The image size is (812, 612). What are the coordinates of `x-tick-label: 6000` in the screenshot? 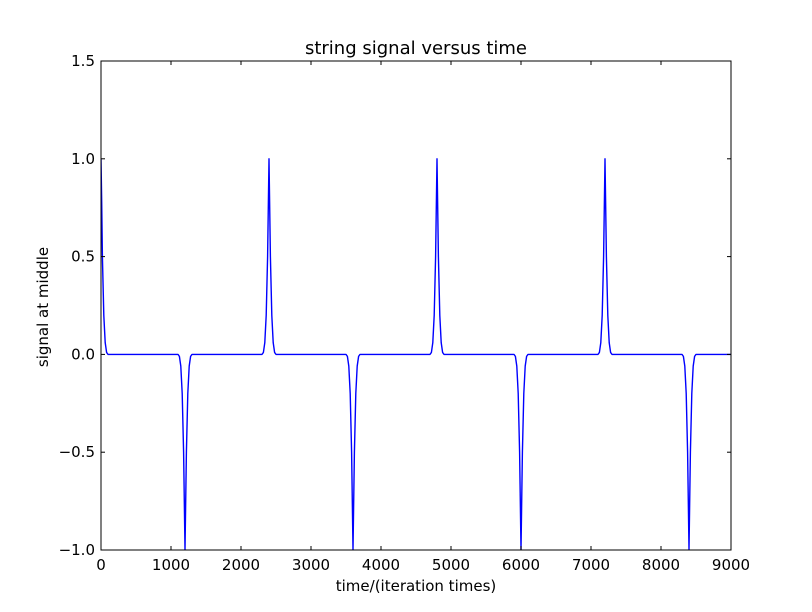 It's located at (521, 565).